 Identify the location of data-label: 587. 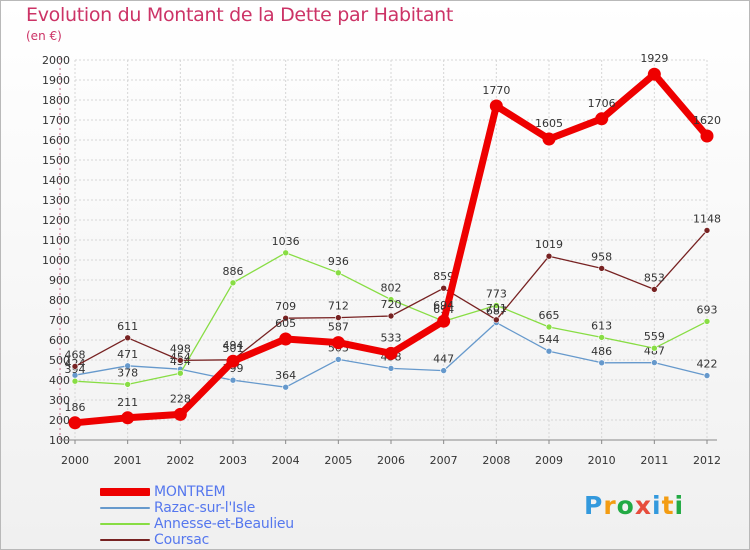
(338, 327).